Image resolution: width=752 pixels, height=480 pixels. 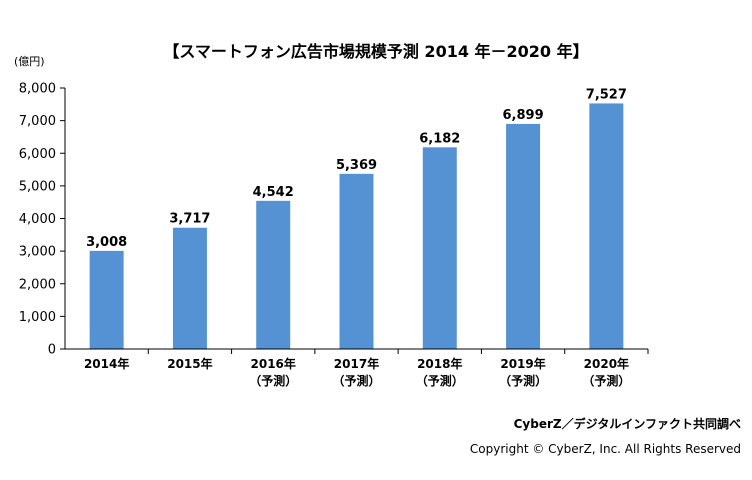 What do you see at coordinates (356, 363) in the screenshot?
I see `x-tick-label: 2017年` at bounding box center [356, 363].